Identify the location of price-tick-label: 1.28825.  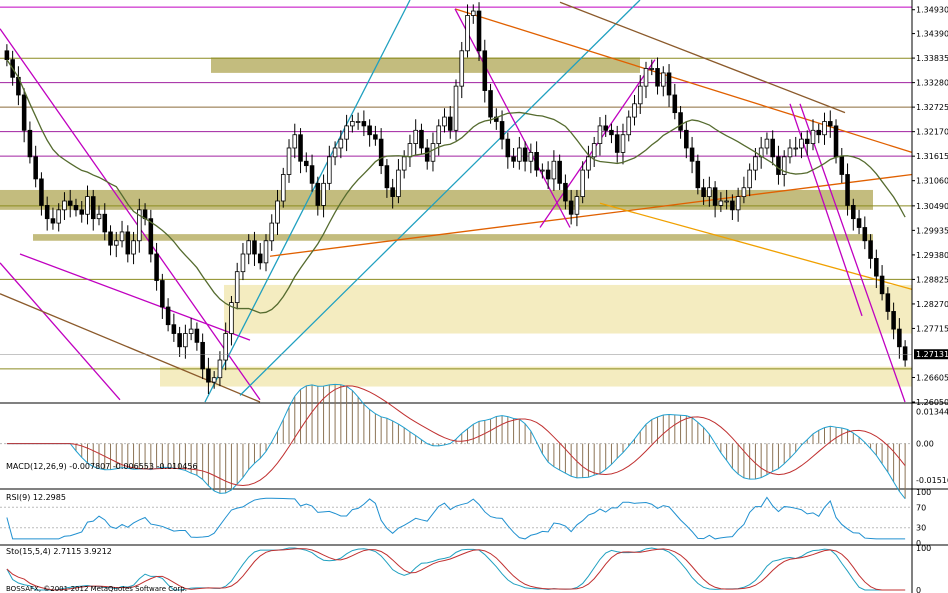
(932, 279).